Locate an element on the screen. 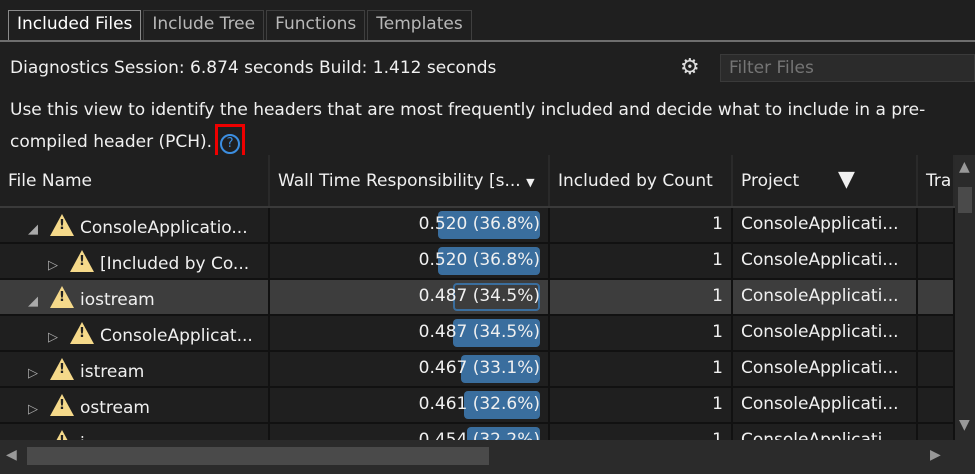  filter-files-input is located at coordinates (847, 68).